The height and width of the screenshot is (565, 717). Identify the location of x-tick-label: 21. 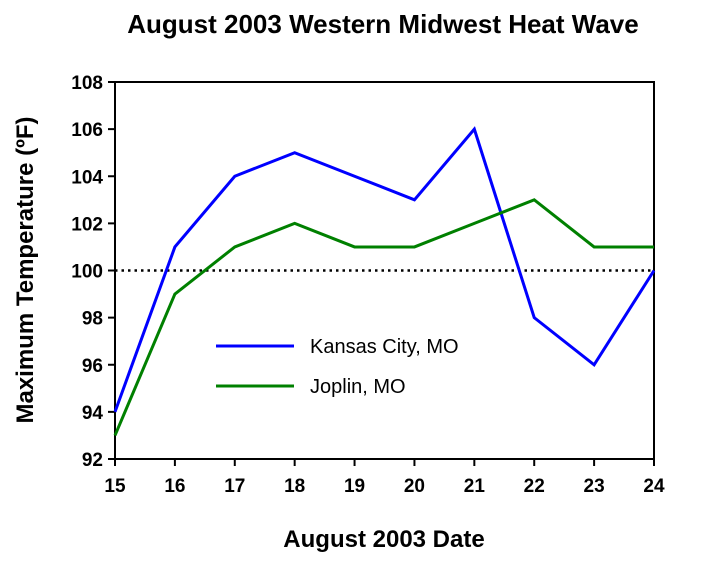
(475, 486).